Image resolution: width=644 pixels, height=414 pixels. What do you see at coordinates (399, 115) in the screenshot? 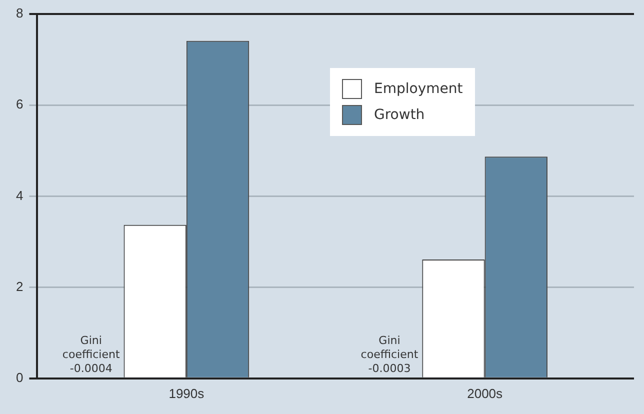
I see `legend-label: Growth` at bounding box center [399, 115].